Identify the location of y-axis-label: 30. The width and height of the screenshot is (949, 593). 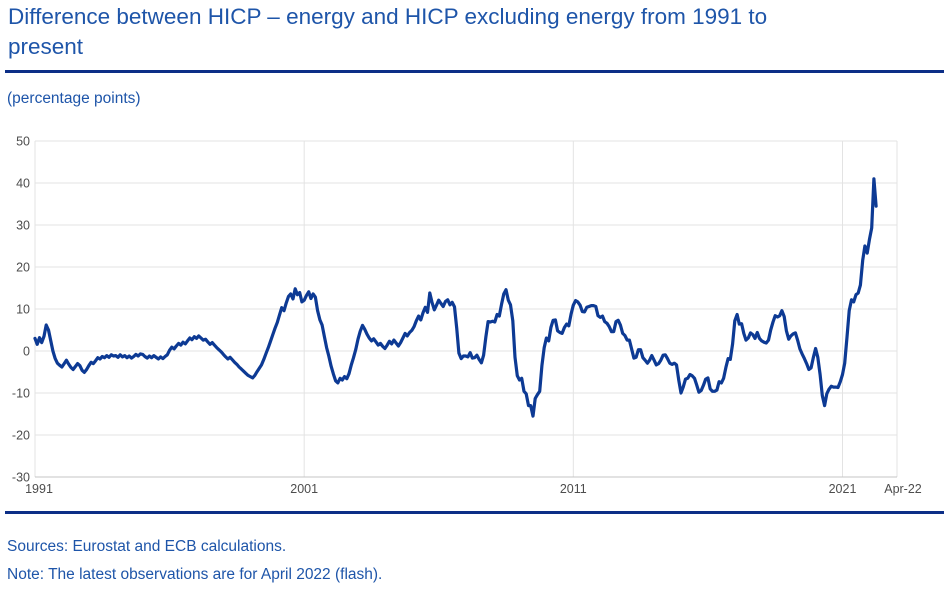
(23, 226).